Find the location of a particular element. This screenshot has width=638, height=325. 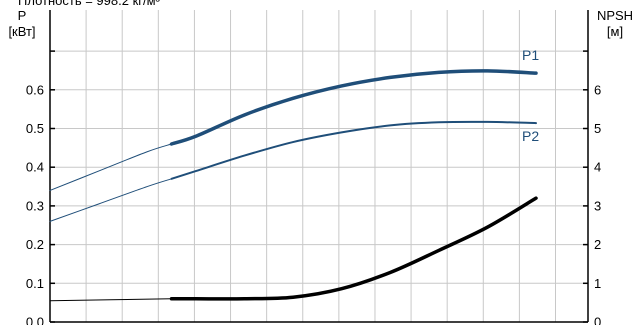

right-axis-tick-label: 4 is located at coordinates (597, 167).